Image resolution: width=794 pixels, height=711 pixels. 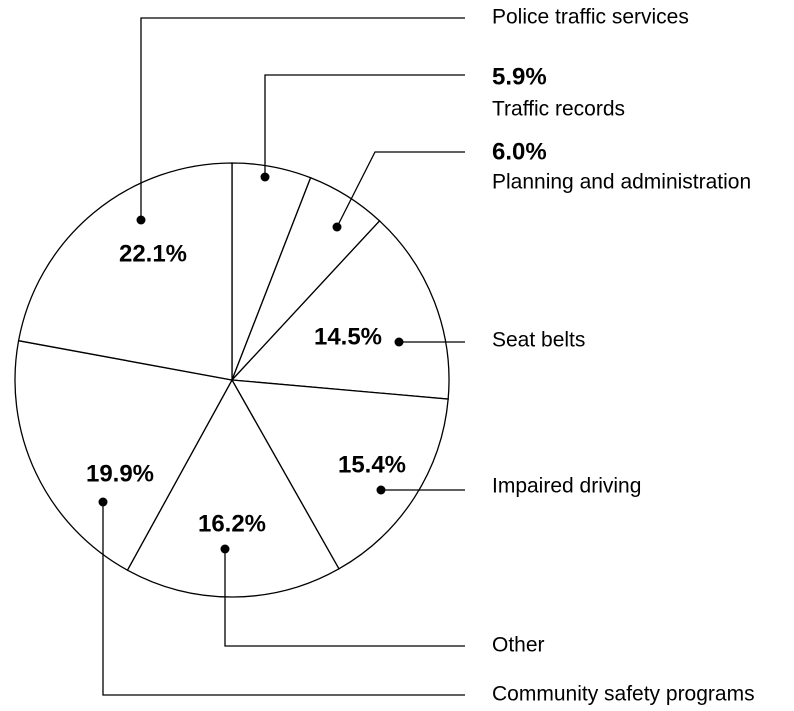 I want to click on category-label: Impaired driving, so click(x=566, y=486).